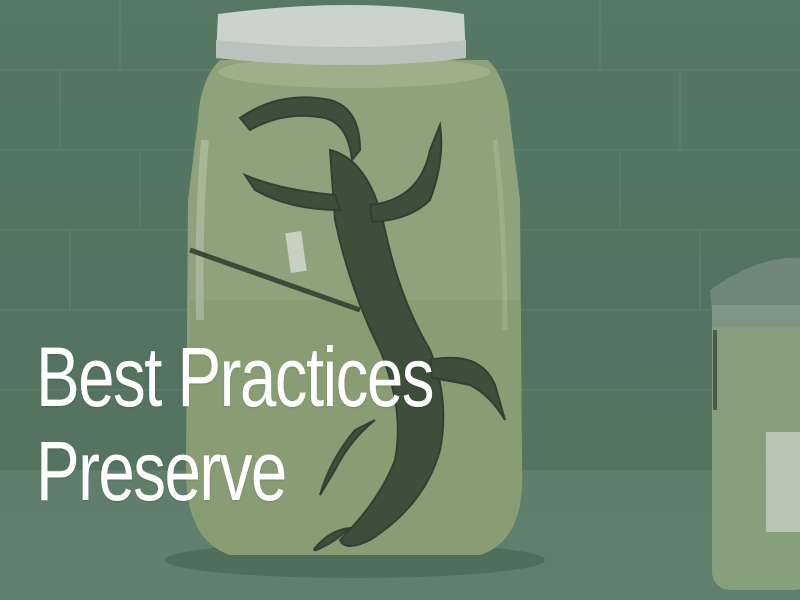 This screenshot has width=800, height=600. What do you see at coordinates (161, 471) in the screenshot?
I see `headline-line-2: Preserve` at bounding box center [161, 471].